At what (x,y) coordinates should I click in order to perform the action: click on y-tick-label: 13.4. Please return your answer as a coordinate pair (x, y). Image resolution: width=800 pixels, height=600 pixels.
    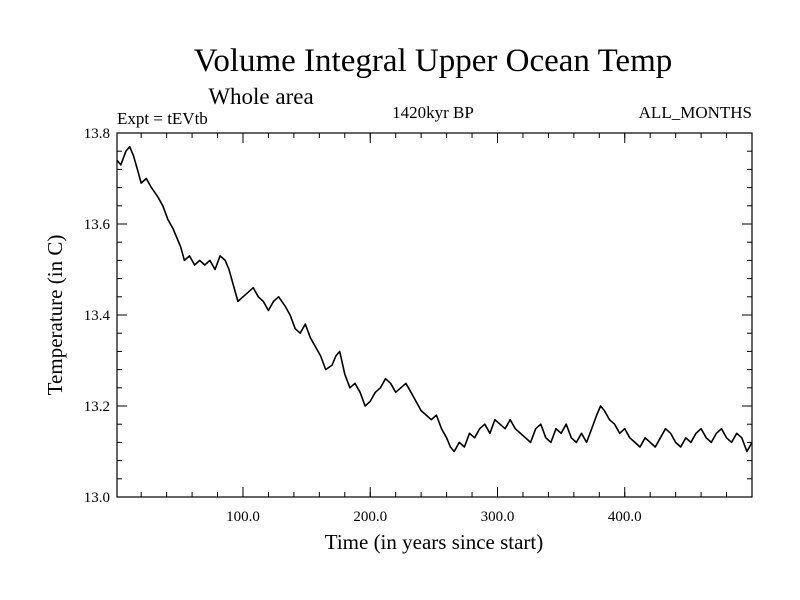
    Looking at the image, I should click on (97, 316).